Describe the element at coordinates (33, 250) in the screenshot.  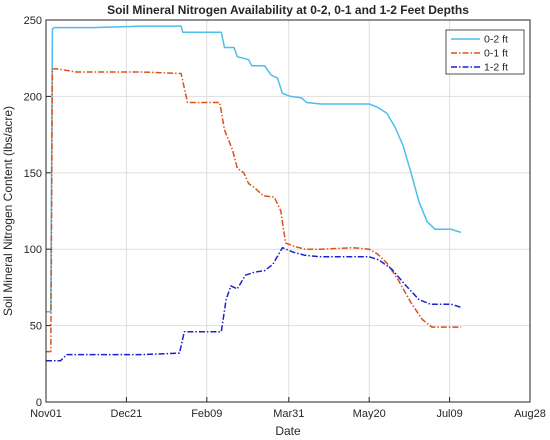
I see `y-tick-label: 100` at that location.